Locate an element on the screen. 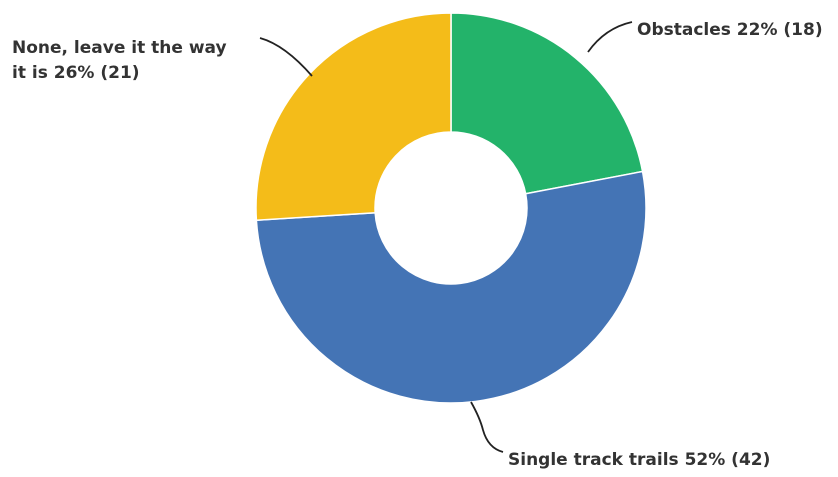 This screenshot has width=838, height=477. slice-label-obstacles: Obstacles 22% (18) is located at coordinates (730, 30).